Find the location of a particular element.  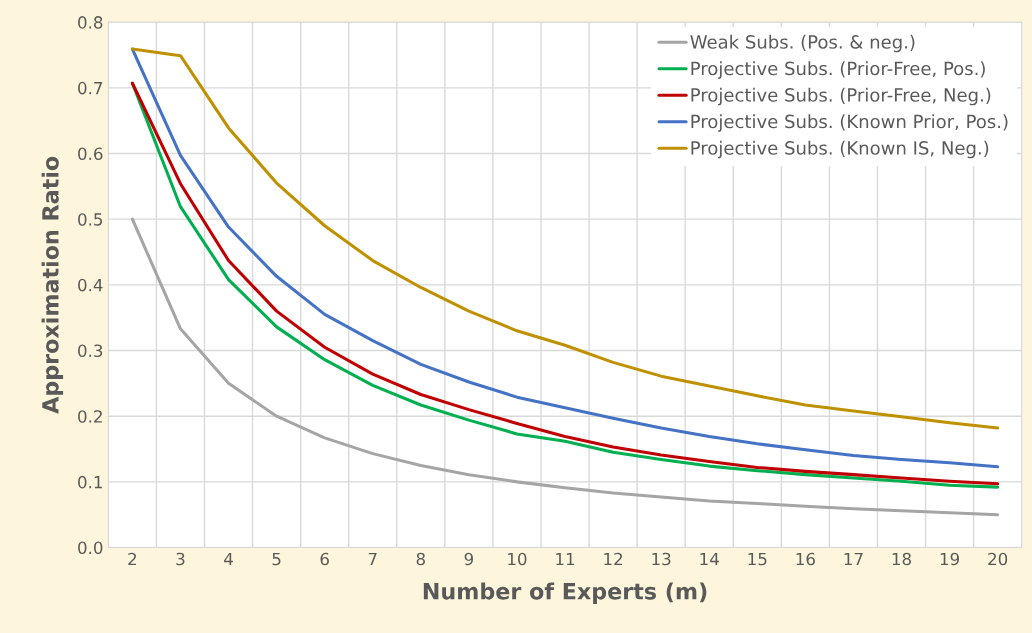

x-tick-label: 14 is located at coordinates (709, 559).